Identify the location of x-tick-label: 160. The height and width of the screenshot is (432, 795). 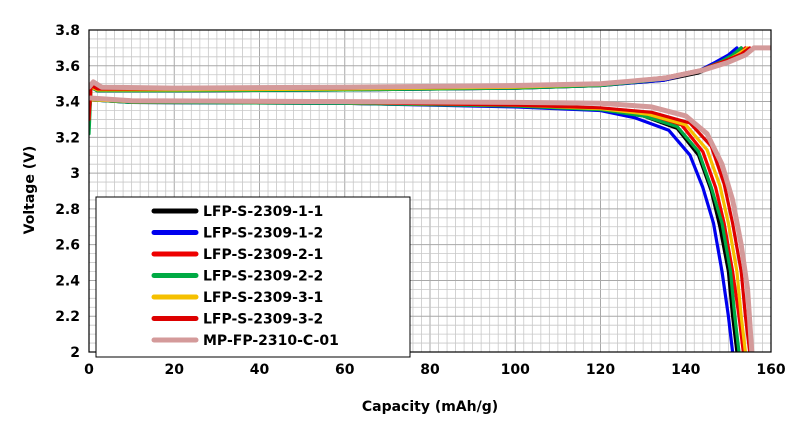
(770, 370).